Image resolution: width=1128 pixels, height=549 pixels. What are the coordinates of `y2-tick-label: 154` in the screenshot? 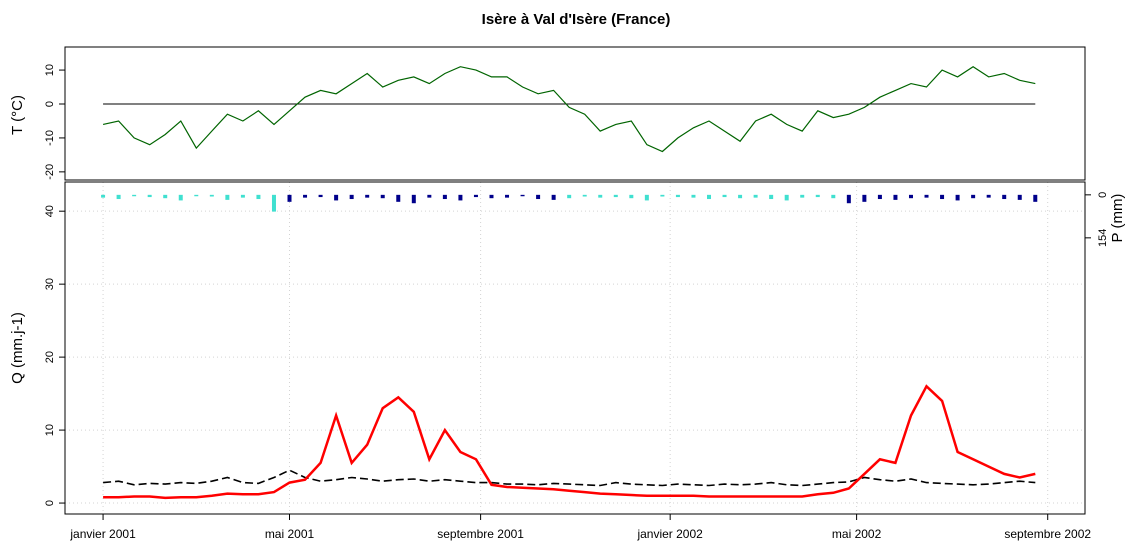 It's located at (1103, 238).